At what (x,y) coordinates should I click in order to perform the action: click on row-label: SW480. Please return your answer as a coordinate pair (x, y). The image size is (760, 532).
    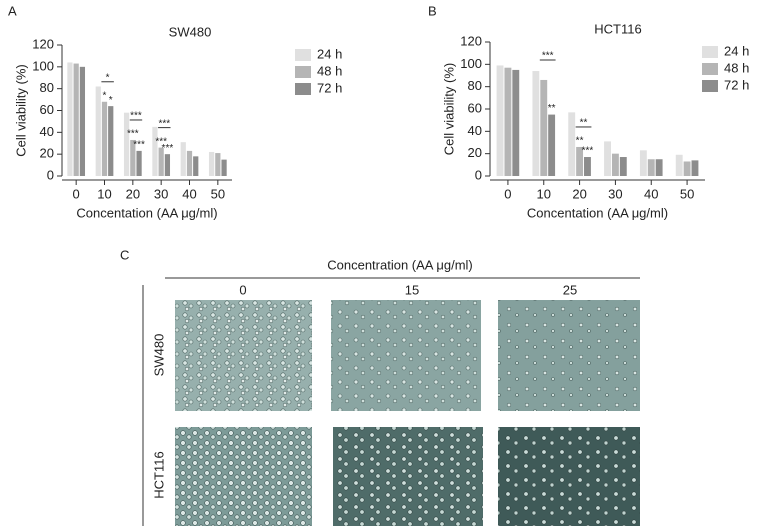
    Looking at the image, I should click on (158, 355).